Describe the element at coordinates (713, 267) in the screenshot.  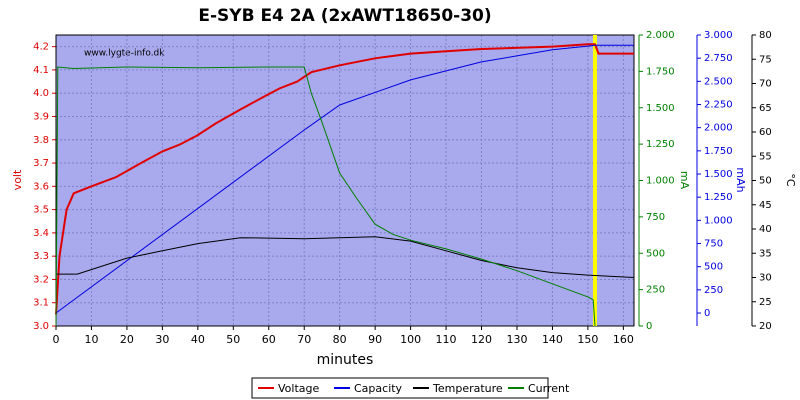
I see `y3-tick-label: 500` at that location.